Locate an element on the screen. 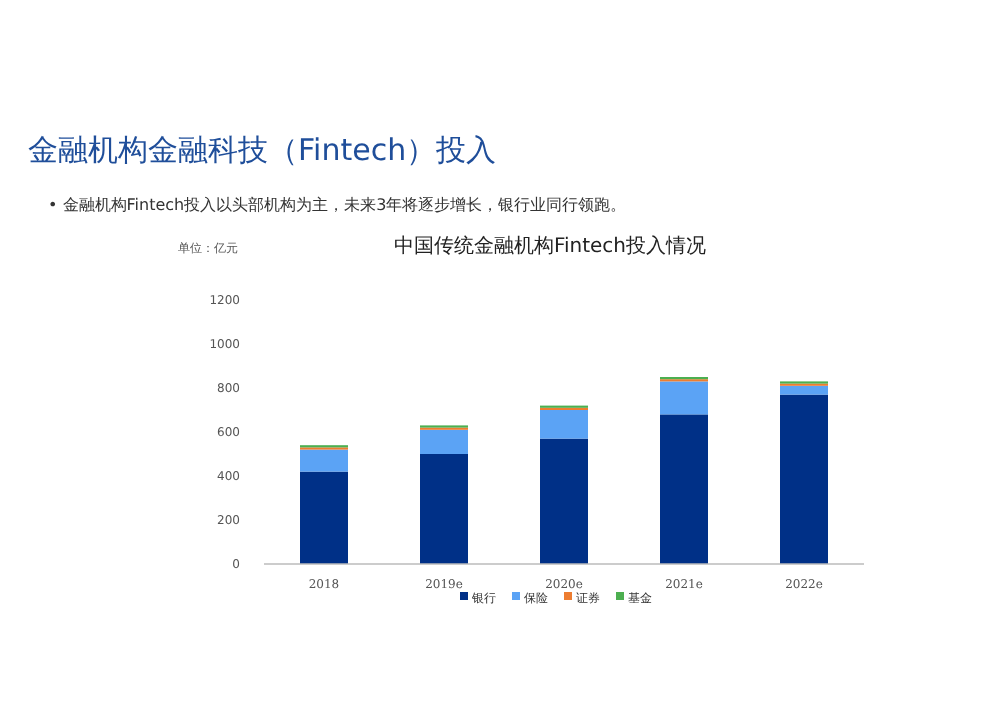  chart-title: 中国传统金融机构Fintech投入情况 is located at coordinates (550, 246).